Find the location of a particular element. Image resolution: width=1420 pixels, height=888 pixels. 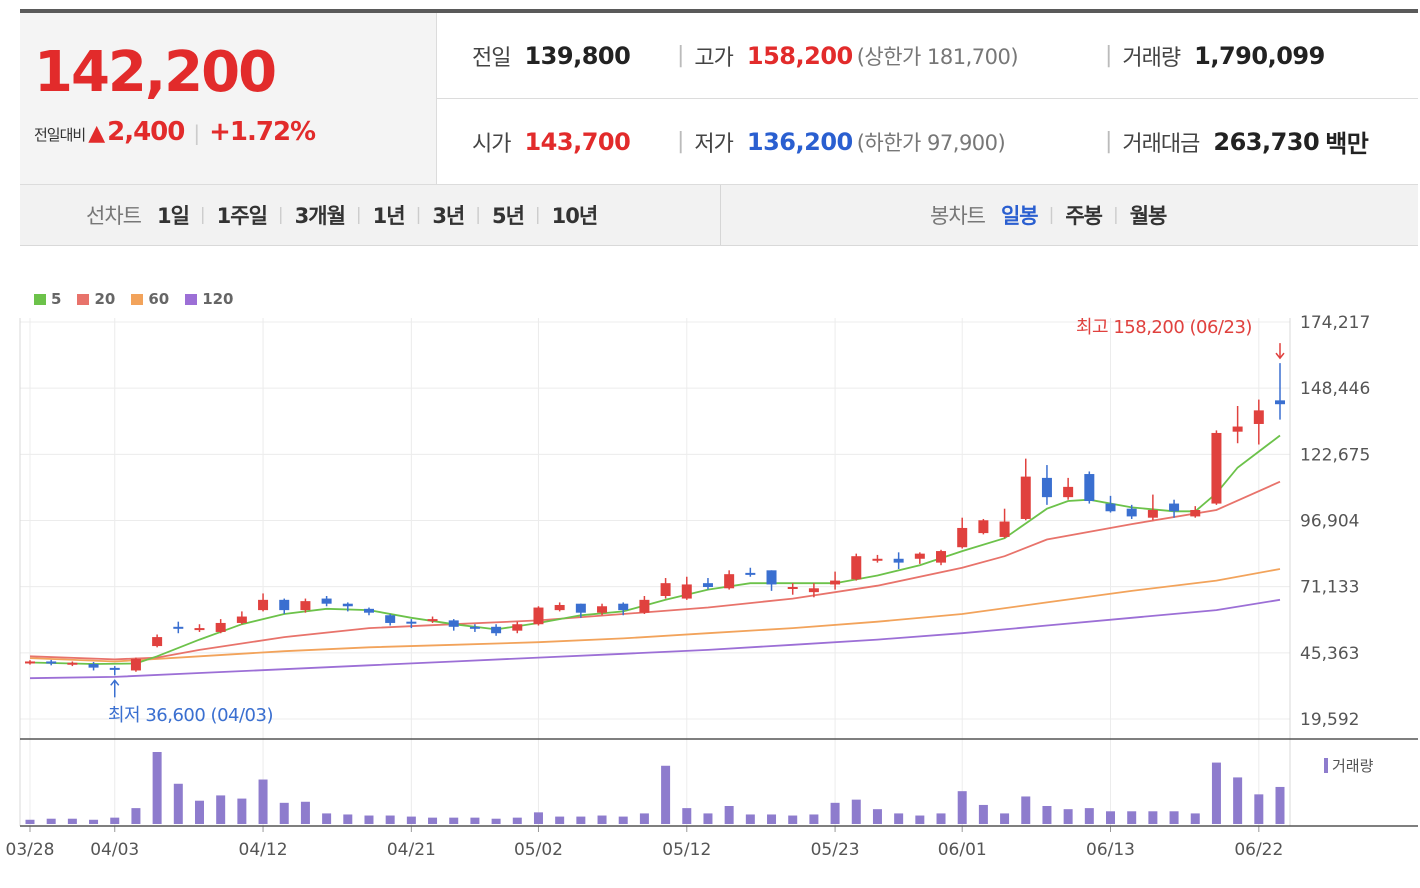

y-tick-label: 71,133 is located at coordinates (1329, 588).